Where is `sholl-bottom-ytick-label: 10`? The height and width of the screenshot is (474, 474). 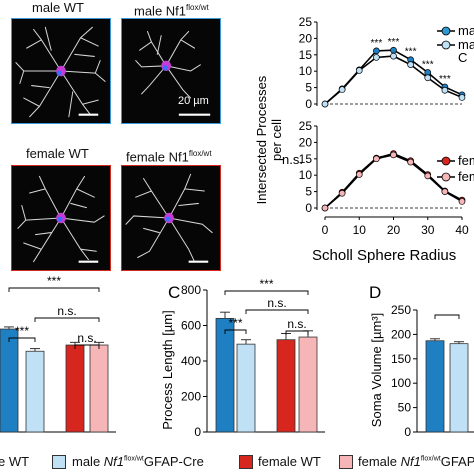 sholl-bottom-ytick-label: 10 is located at coordinates (306, 175).